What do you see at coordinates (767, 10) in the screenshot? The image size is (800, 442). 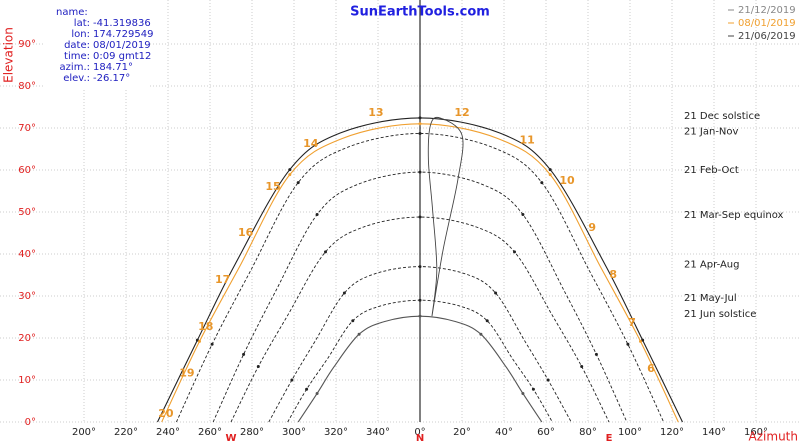 I see `legend-entry: 21/12/2019` at bounding box center [767, 10].